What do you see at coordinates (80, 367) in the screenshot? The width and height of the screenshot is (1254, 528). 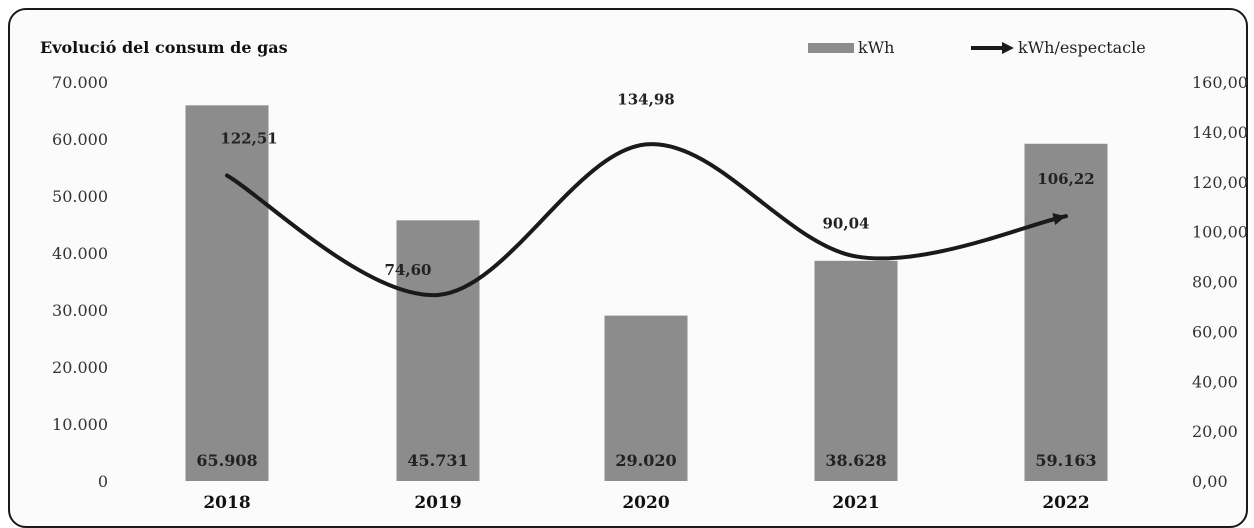 I see `left-axis-tick: 20.000` at bounding box center [80, 367].